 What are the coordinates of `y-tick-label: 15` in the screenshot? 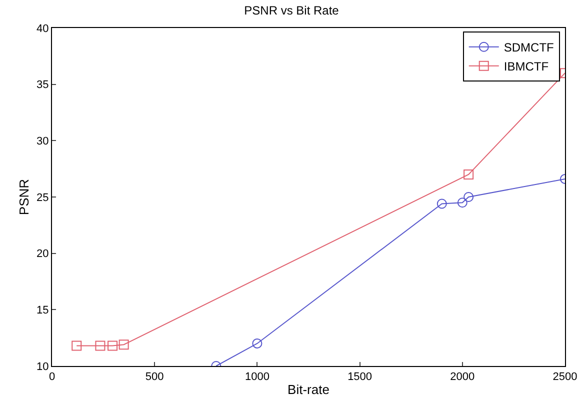 It's located at (42, 310).